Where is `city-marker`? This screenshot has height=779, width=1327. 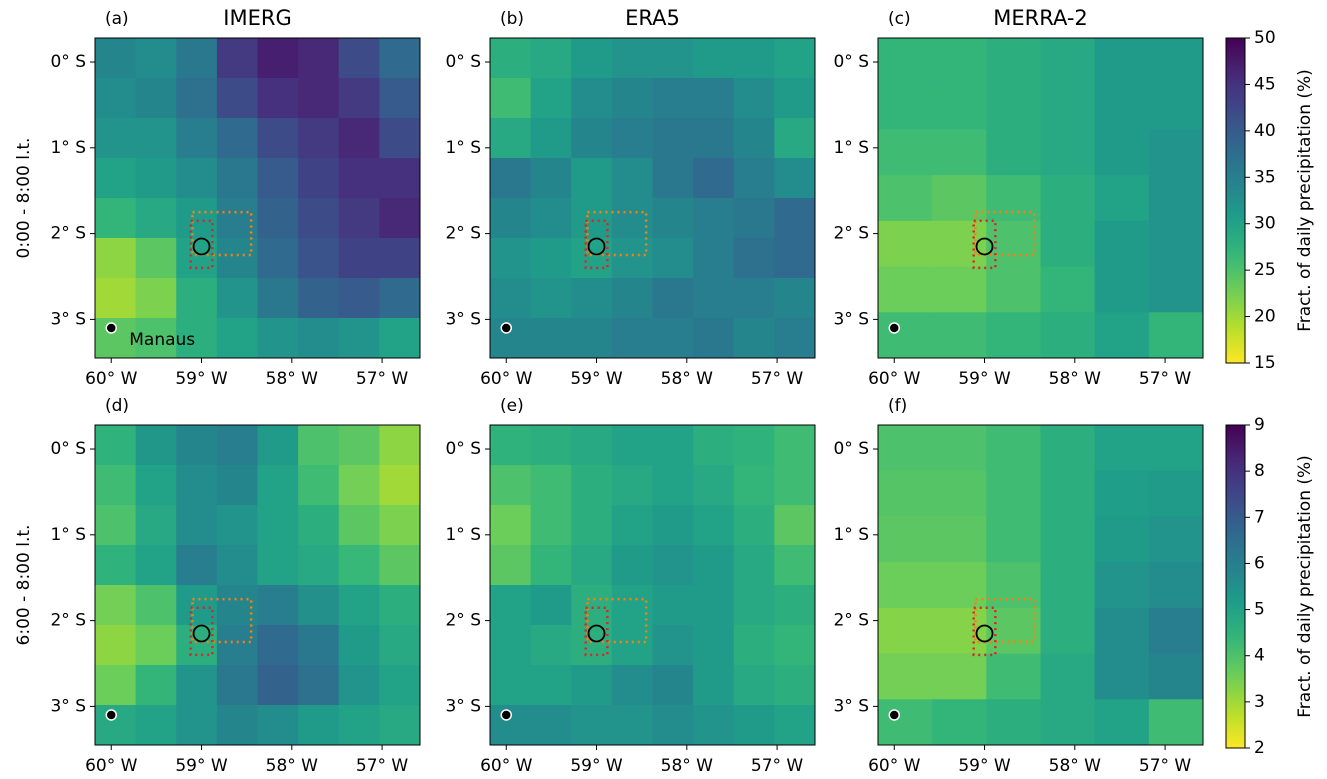
city-marker is located at coordinates (111, 328).